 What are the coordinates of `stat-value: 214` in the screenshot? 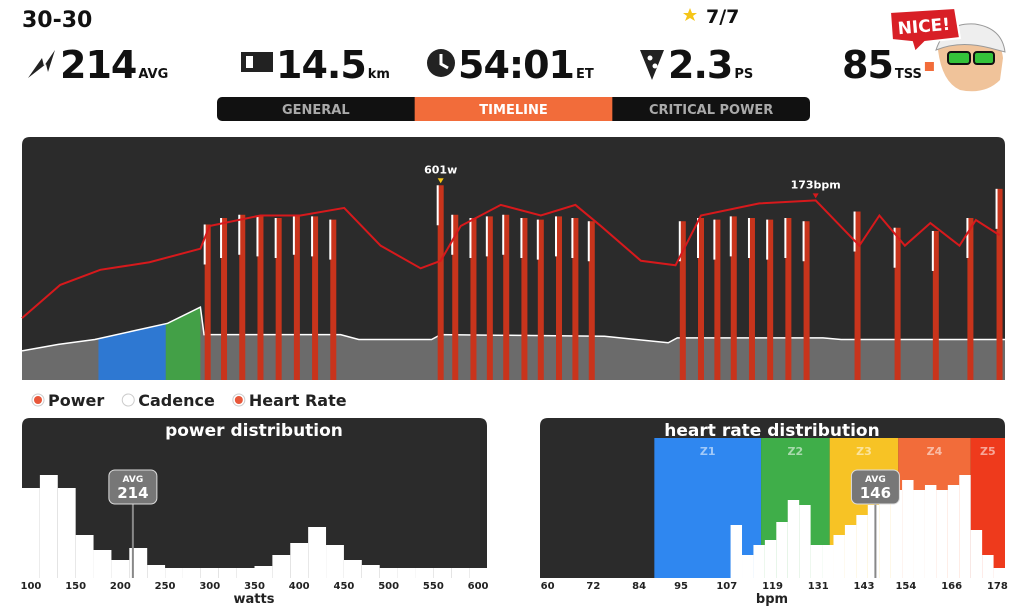 It's located at (98, 65).